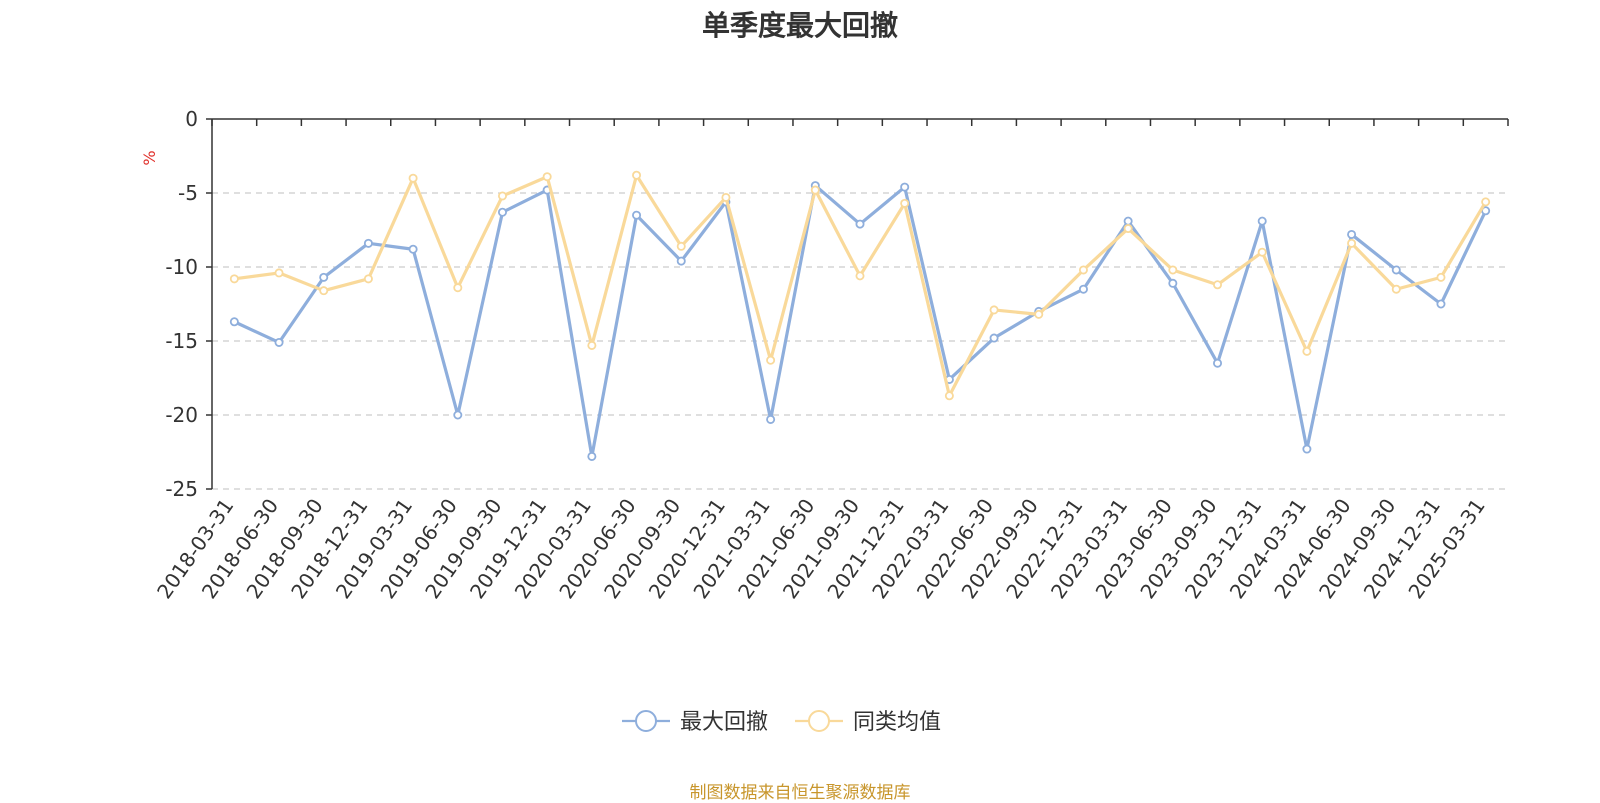  I want to click on y-tick-label: -20, so click(181, 415).